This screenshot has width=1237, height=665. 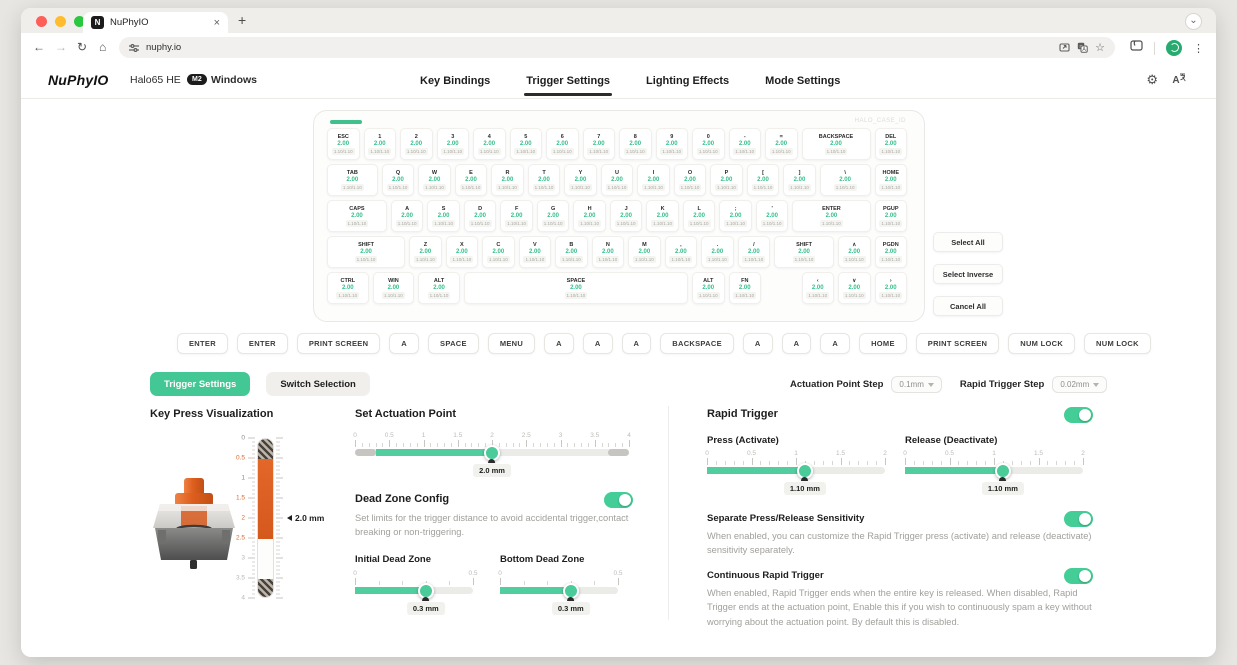 I want to click on dead-zone-toggle, so click(x=618, y=500).